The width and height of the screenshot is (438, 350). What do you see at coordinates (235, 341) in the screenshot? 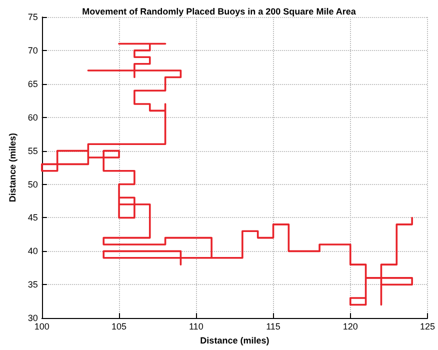
I see `x-axis-title: Distance (miles)` at bounding box center [235, 341].